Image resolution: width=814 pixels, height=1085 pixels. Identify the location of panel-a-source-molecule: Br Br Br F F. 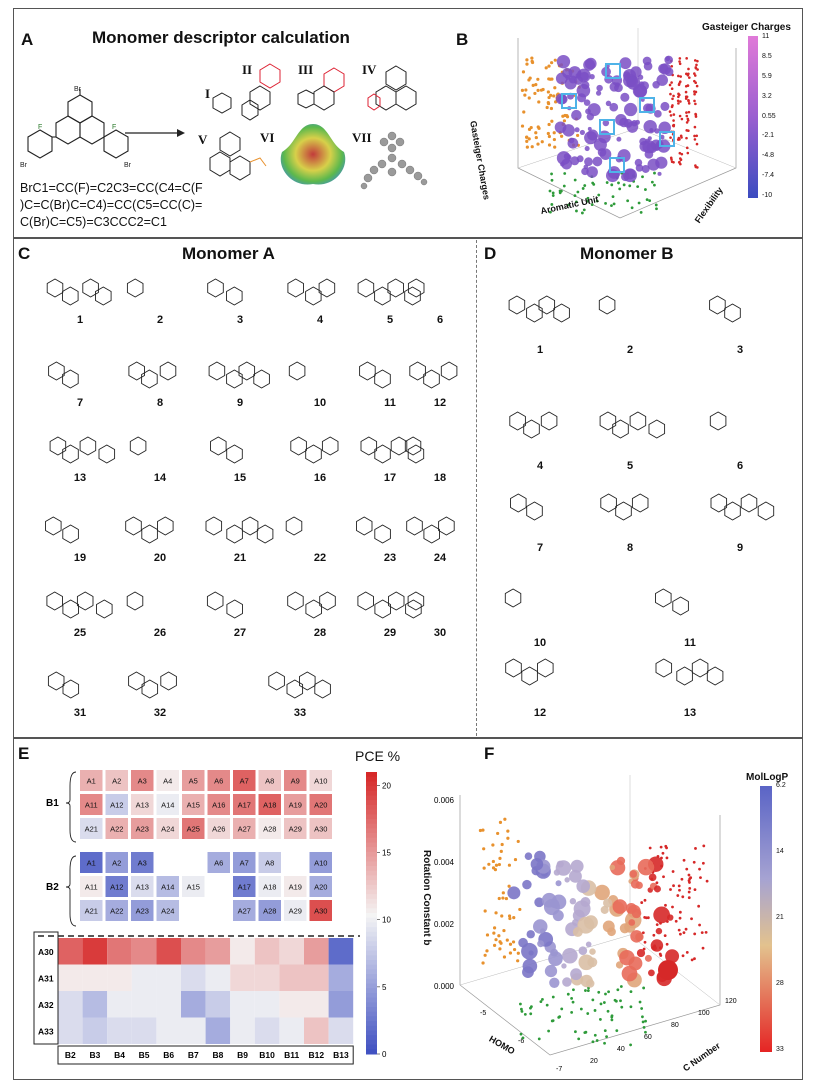
(80, 130).